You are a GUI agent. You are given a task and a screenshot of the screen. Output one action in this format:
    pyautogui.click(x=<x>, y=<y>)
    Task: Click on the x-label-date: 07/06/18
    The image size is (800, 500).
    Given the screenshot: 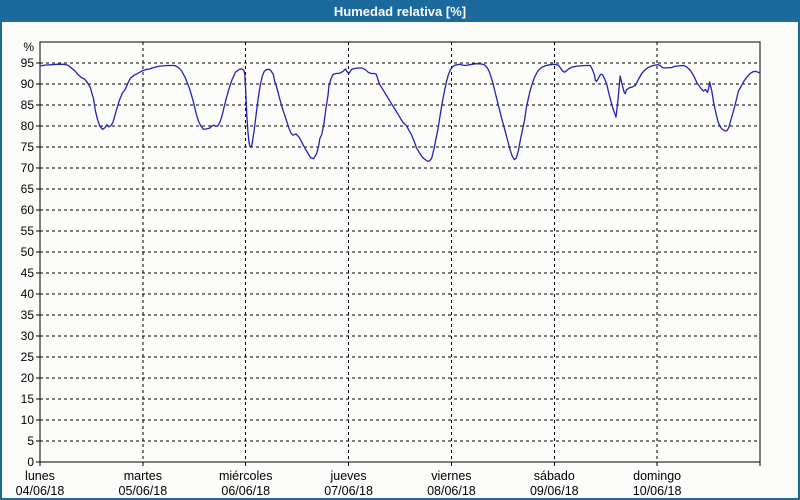 What is the action you would take?
    pyautogui.click(x=348, y=491)
    